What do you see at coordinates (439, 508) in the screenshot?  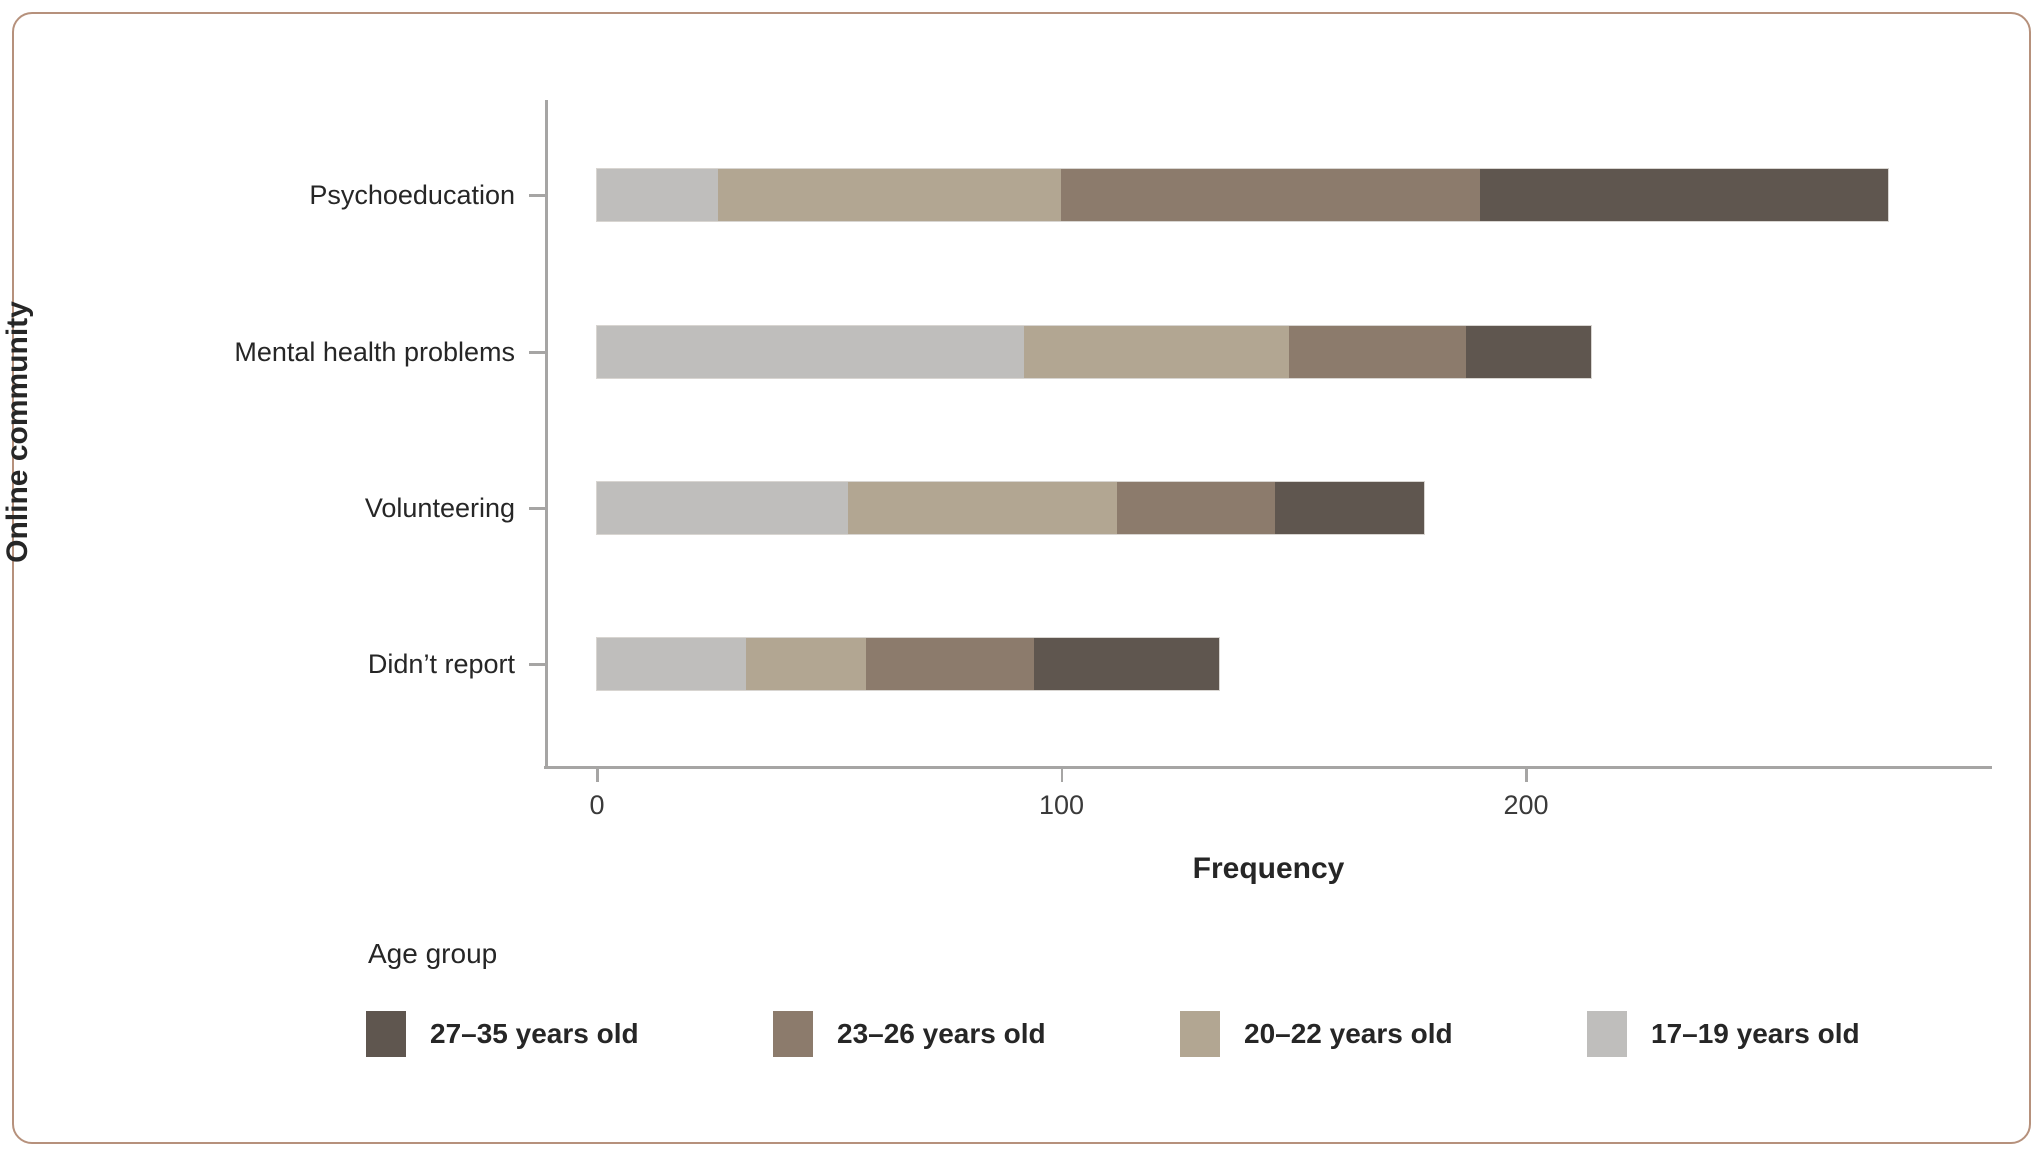 I see `category-label: Volunteering` at bounding box center [439, 508].